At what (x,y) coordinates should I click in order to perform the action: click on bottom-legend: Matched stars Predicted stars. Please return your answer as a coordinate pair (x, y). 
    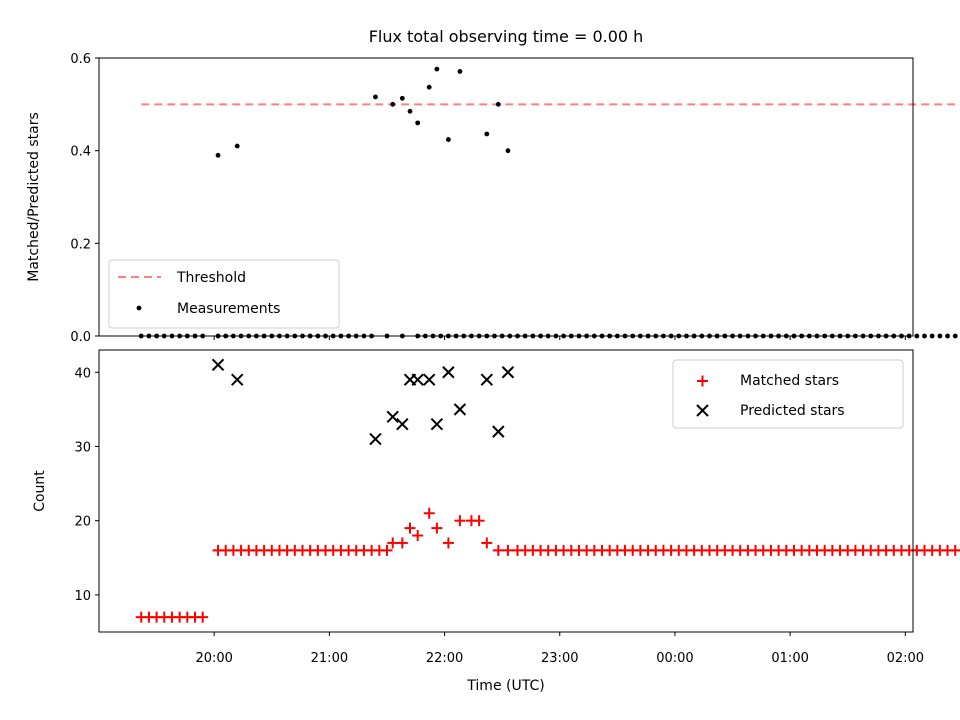
    Looking at the image, I should click on (788, 394).